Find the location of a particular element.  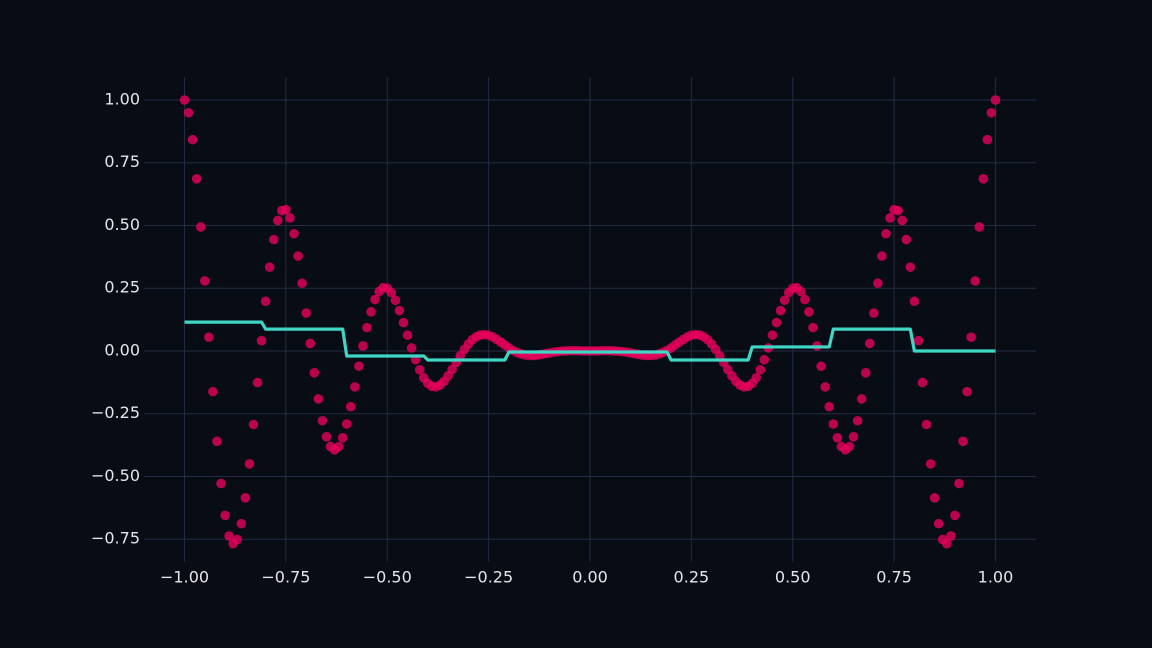

x-tick-label: 1.00 is located at coordinates (996, 577).